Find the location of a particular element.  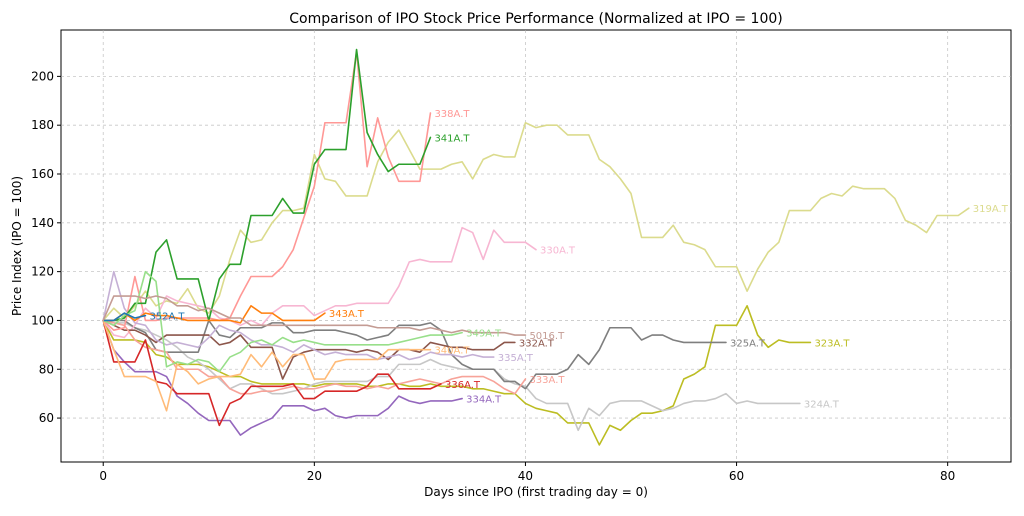

series-line-349a-t is located at coordinates (282, 321).